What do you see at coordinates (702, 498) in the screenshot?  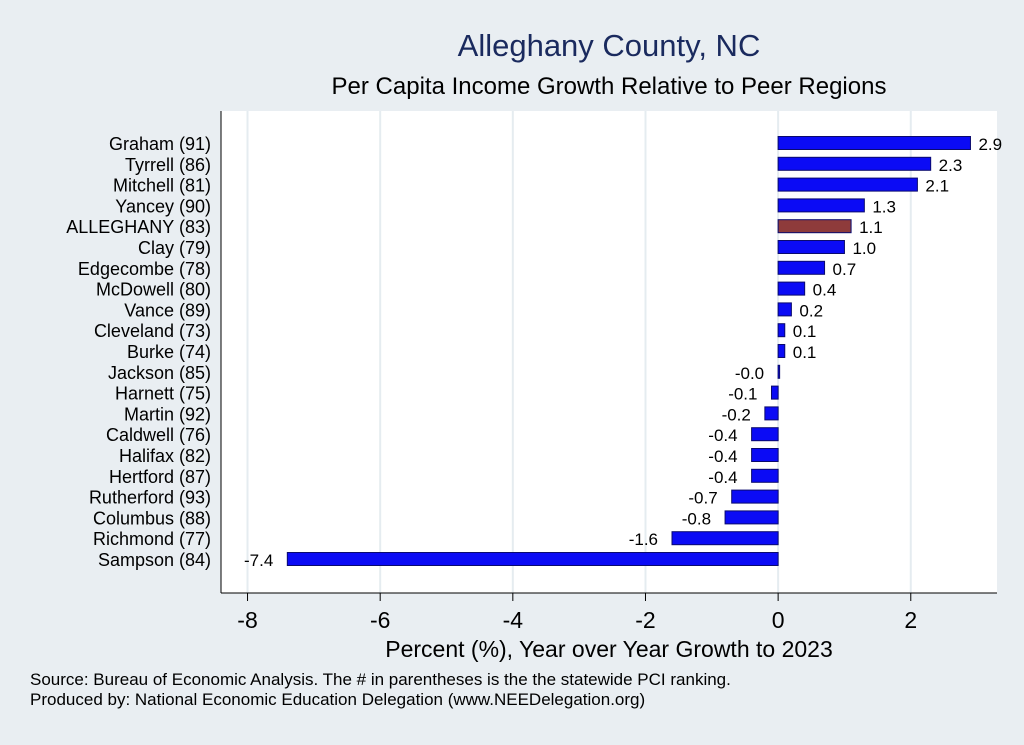 I see `bar-value-label: -0.7` at bounding box center [702, 498].